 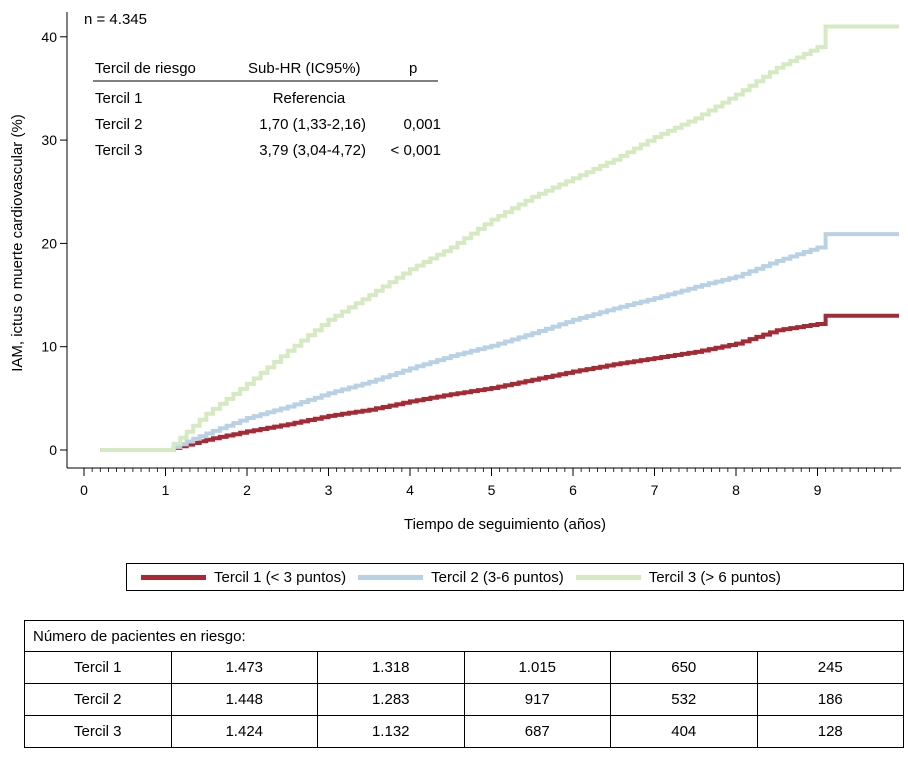 I want to click on risk-cell: 1.448, so click(x=244, y=699).